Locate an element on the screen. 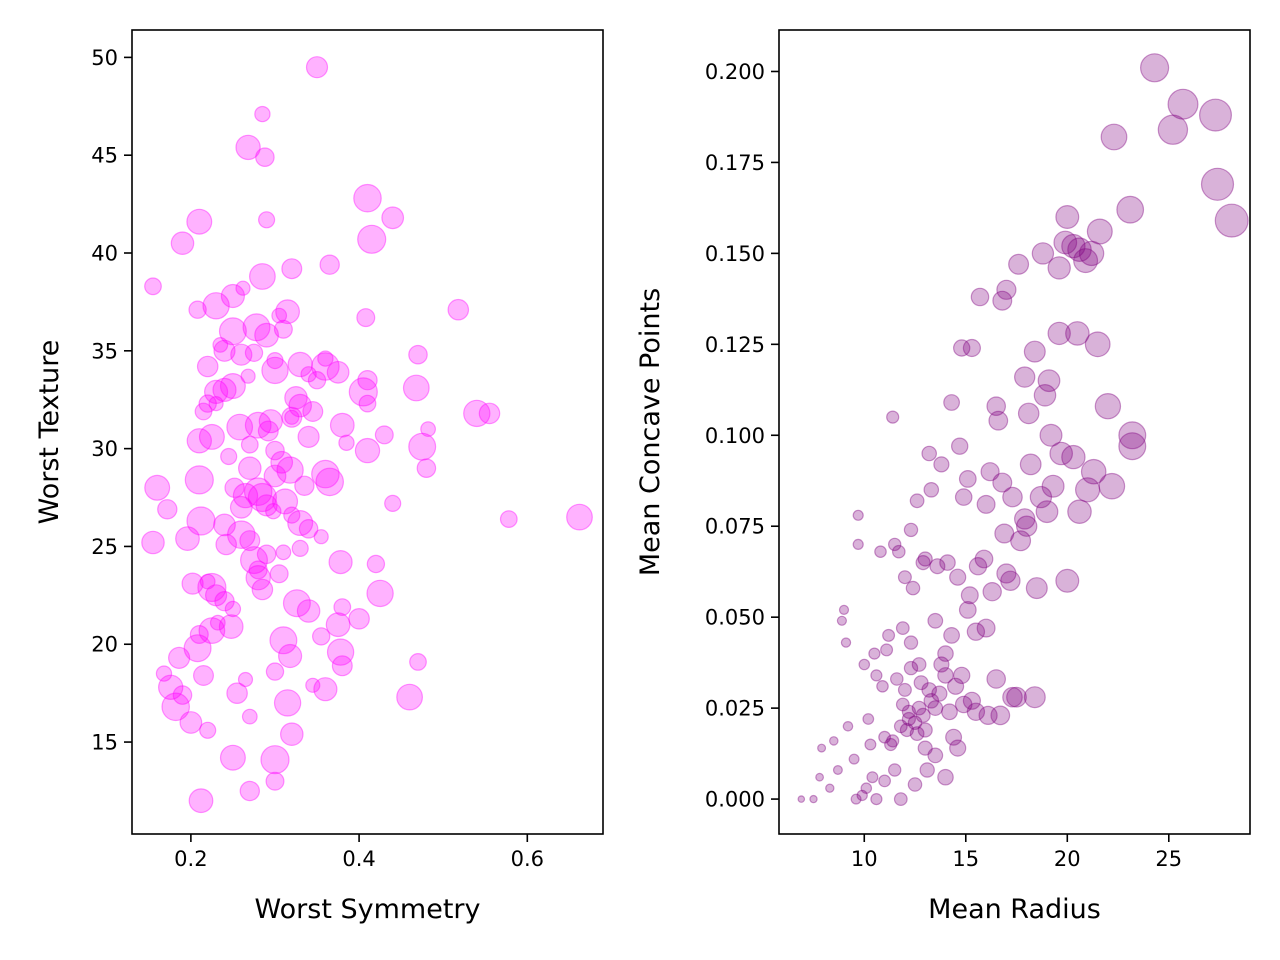  y-tick-label: 0.000 is located at coordinates (735, 800).